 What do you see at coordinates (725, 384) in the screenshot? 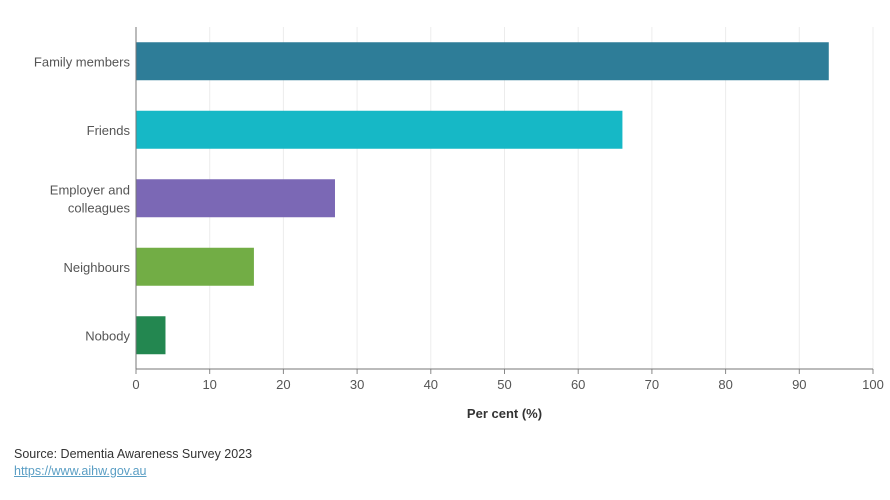
I see `x-tick-label: 80` at bounding box center [725, 384].